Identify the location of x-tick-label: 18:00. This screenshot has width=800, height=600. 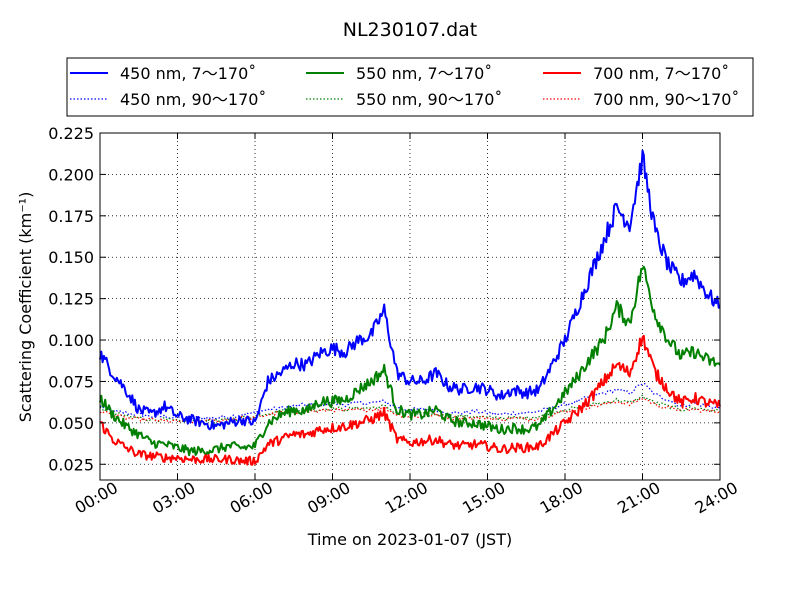
(561, 498).